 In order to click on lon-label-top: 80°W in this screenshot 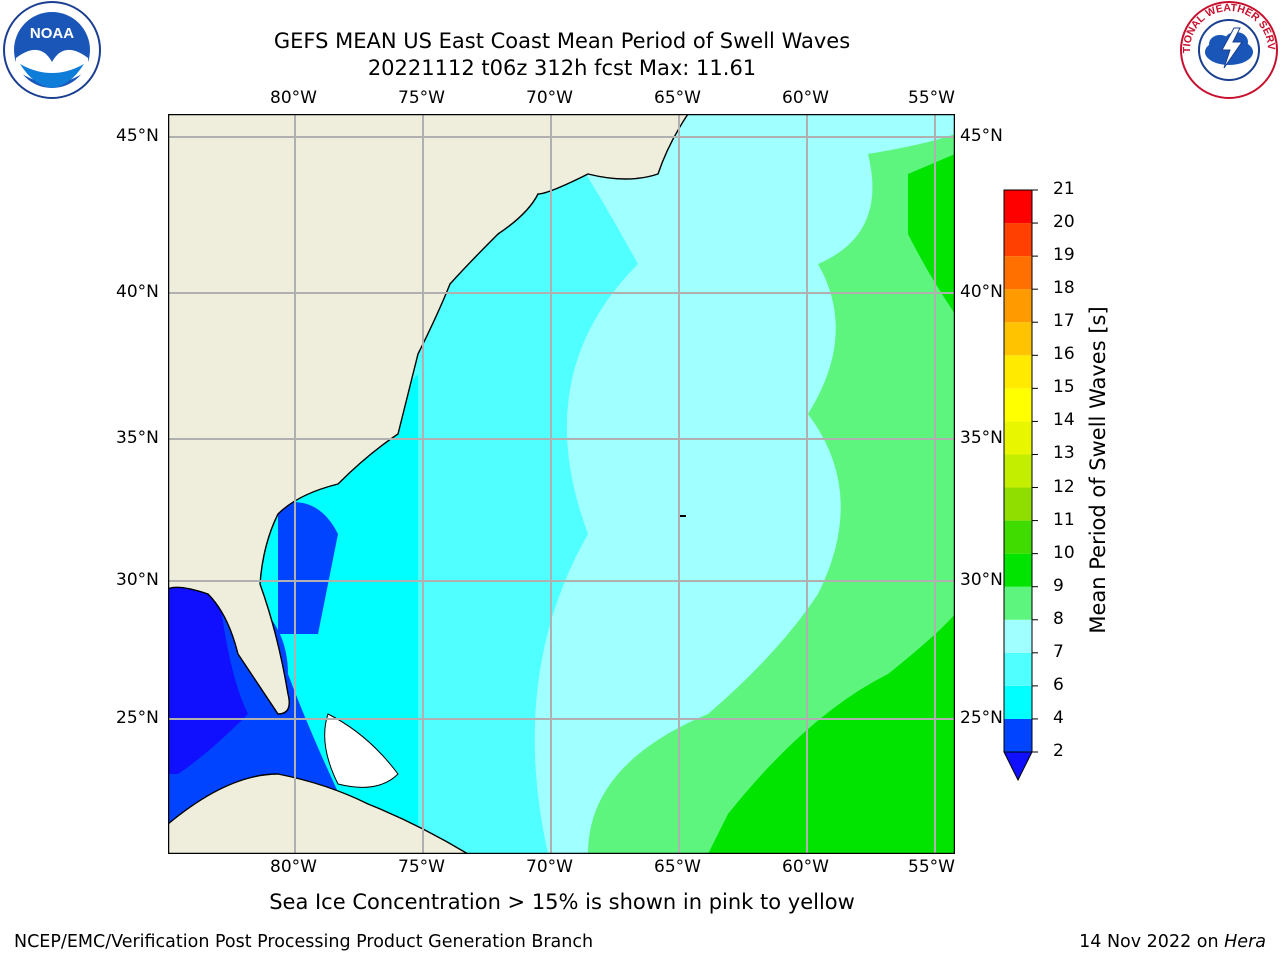, I will do `click(293, 98)`.